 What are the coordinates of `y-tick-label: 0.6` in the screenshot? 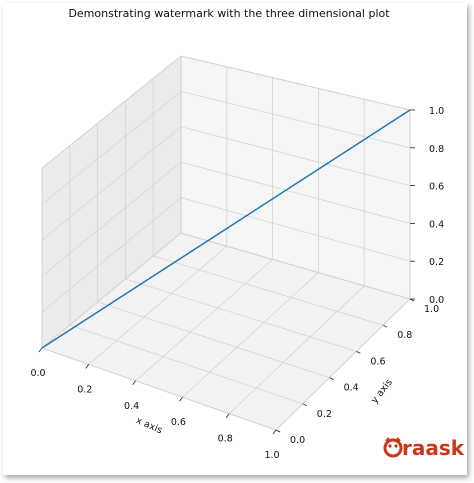 It's located at (377, 361).